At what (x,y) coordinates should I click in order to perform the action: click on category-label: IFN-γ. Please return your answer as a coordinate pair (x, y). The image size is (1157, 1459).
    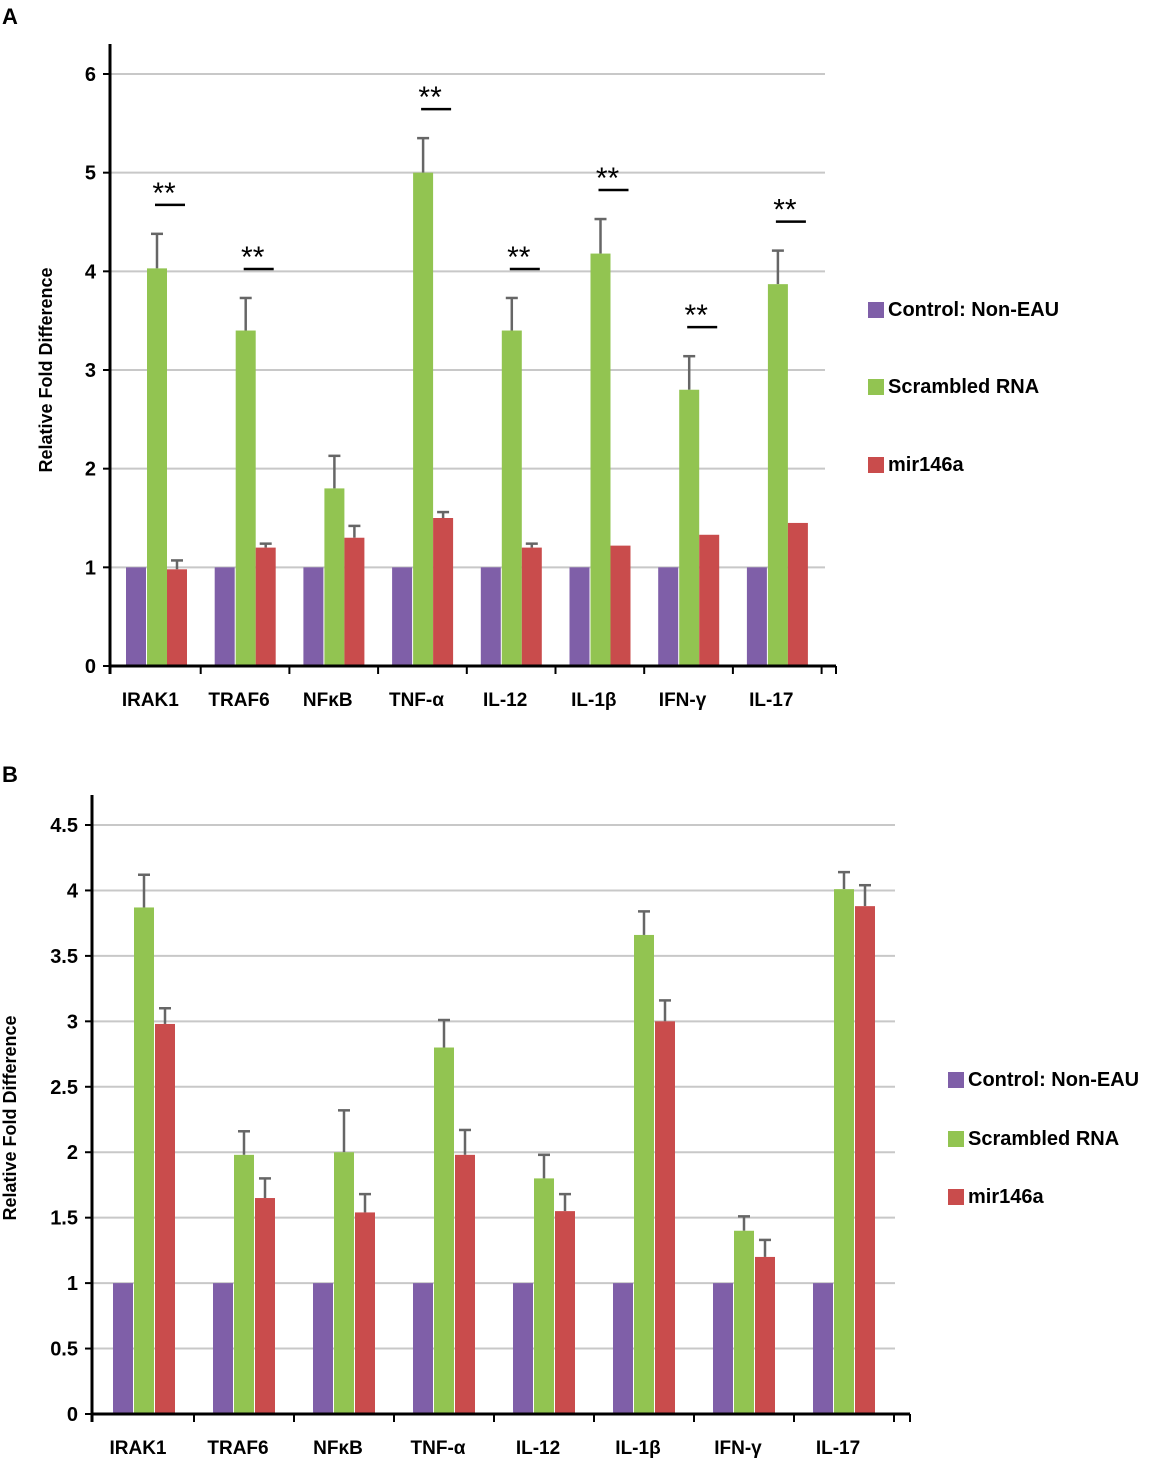
    Looking at the image, I should click on (738, 1448).